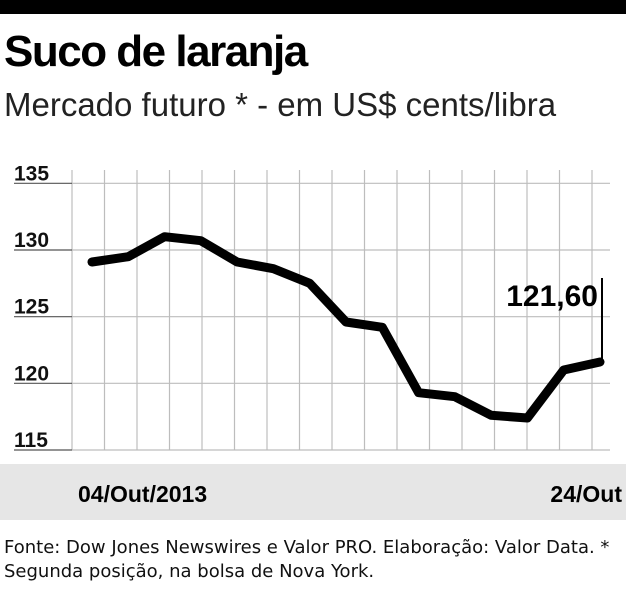 This screenshot has height=600, width=626. What do you see at coordinates (350, 494) in the screenshot?
I see `x-axis-ticks: 04/Out/2013 24/Out` at bounding box center [350, 494].